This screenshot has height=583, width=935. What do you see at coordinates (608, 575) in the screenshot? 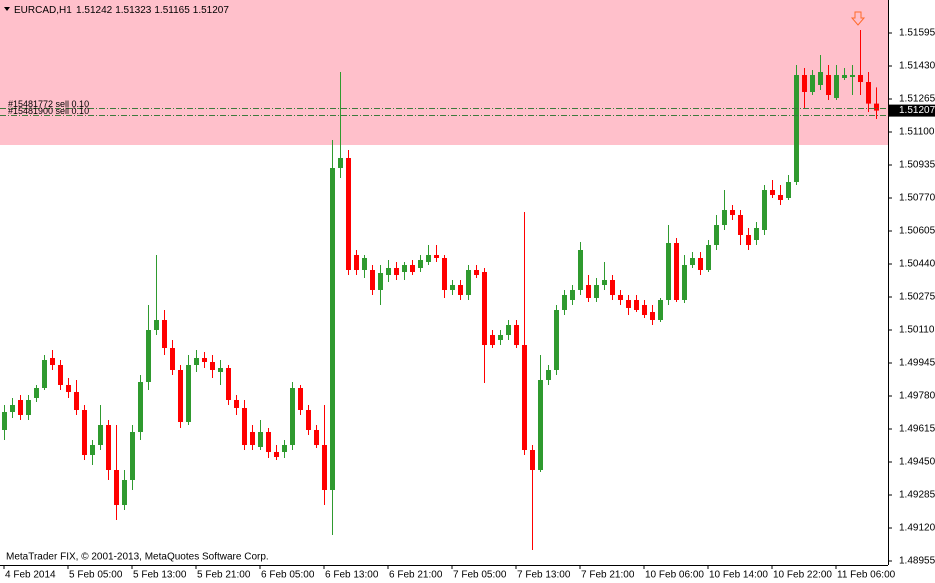
I see `x-tick-label: 7 Feb 21:00` at bounding box center [608, 575].